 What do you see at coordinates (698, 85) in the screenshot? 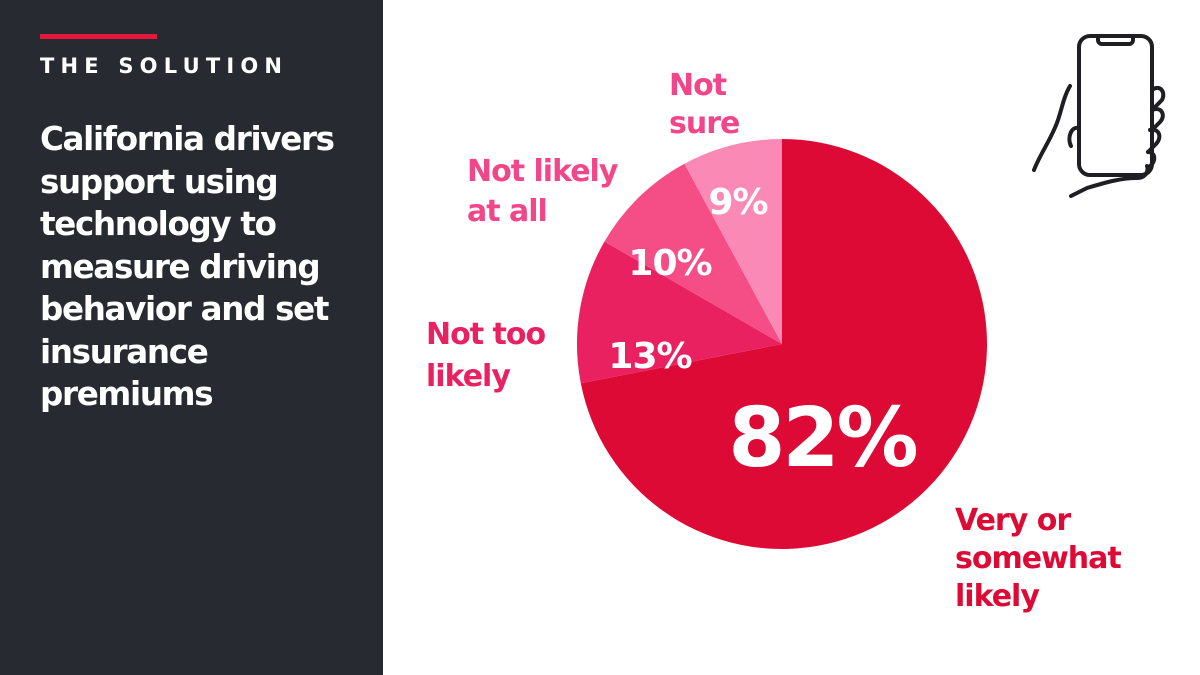
I see `category-label-line: Not` at bounding box center [698, 85].